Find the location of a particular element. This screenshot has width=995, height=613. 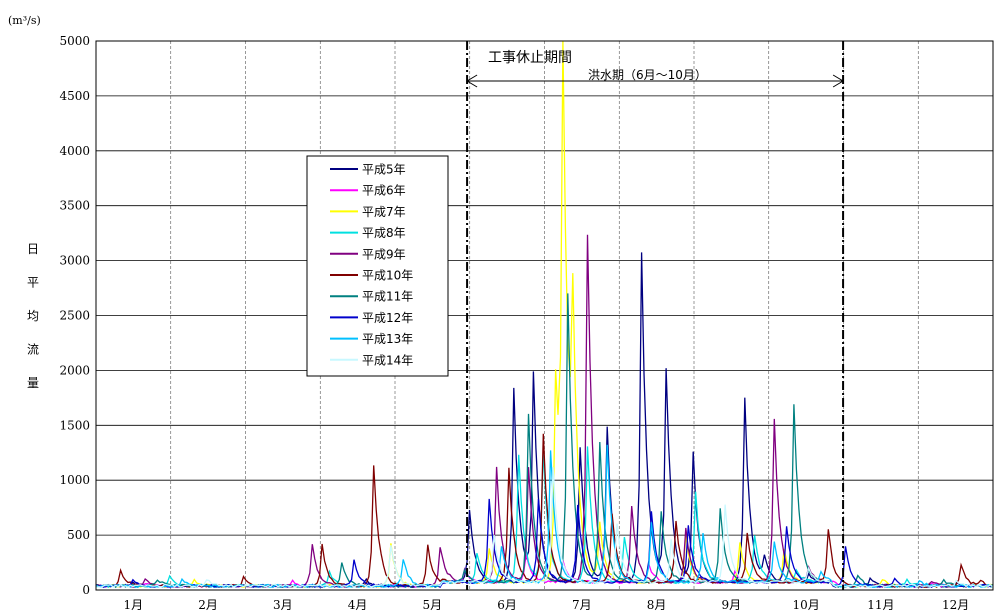

y-tick-label: 4000 is located at coordinates (74, 151).